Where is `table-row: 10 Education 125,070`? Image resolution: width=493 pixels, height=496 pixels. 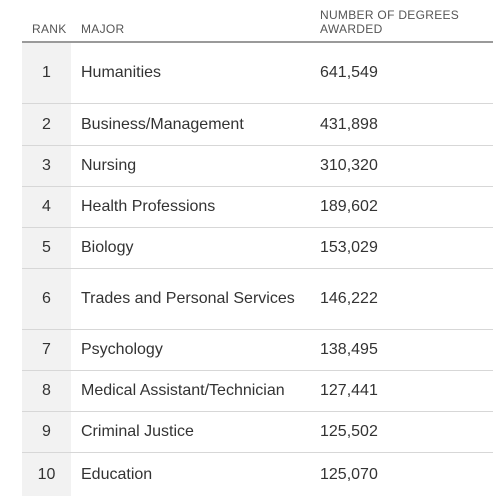 table-row: 10 Education 125,070 is located at coordinates (257, 474).